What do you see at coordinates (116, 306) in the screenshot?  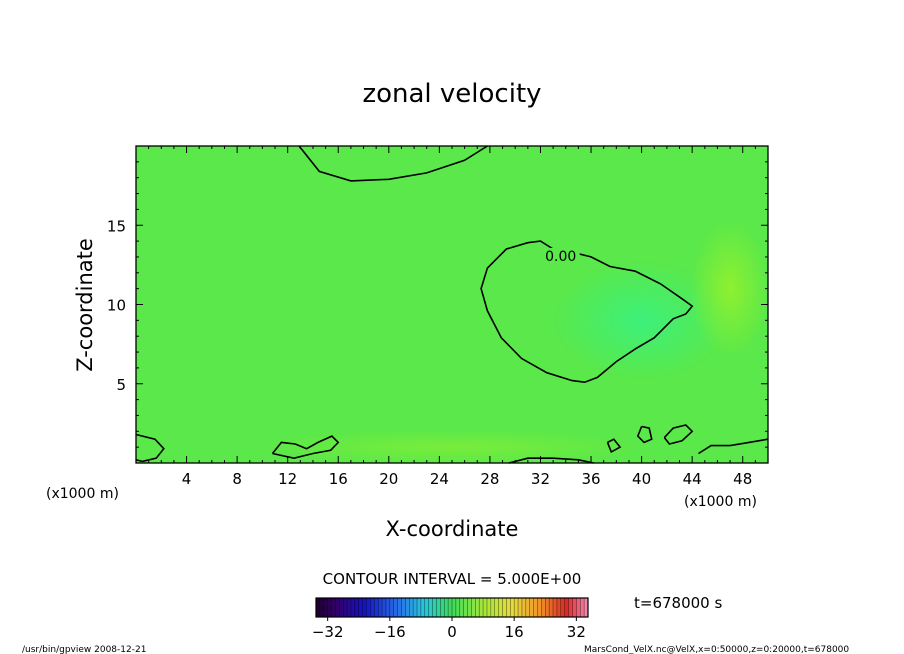 I see `y-tick-label: 10` at bounding box center [116, 306].